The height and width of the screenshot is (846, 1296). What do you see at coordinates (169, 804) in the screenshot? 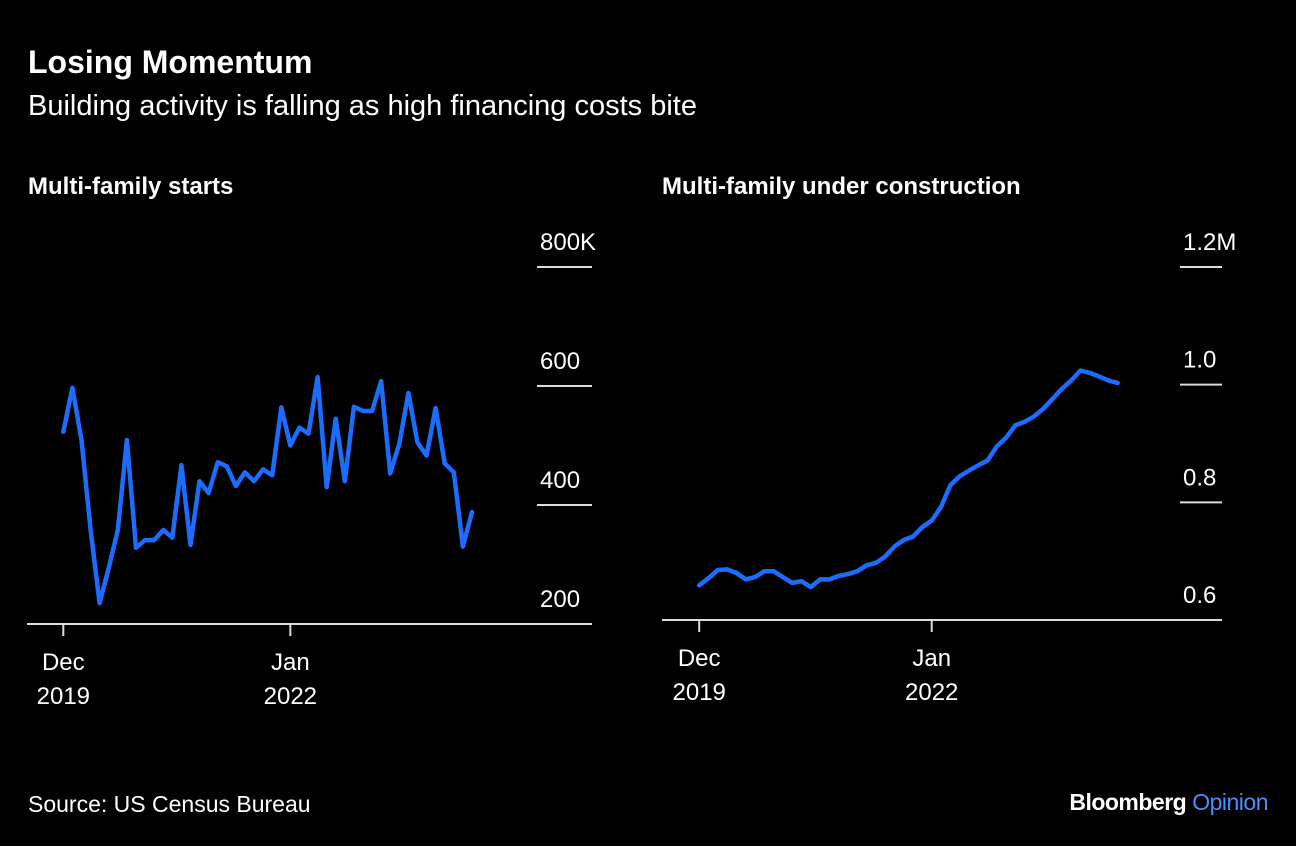
I see `source: Source: US Census Bureau` at bounding box center [169, 804].